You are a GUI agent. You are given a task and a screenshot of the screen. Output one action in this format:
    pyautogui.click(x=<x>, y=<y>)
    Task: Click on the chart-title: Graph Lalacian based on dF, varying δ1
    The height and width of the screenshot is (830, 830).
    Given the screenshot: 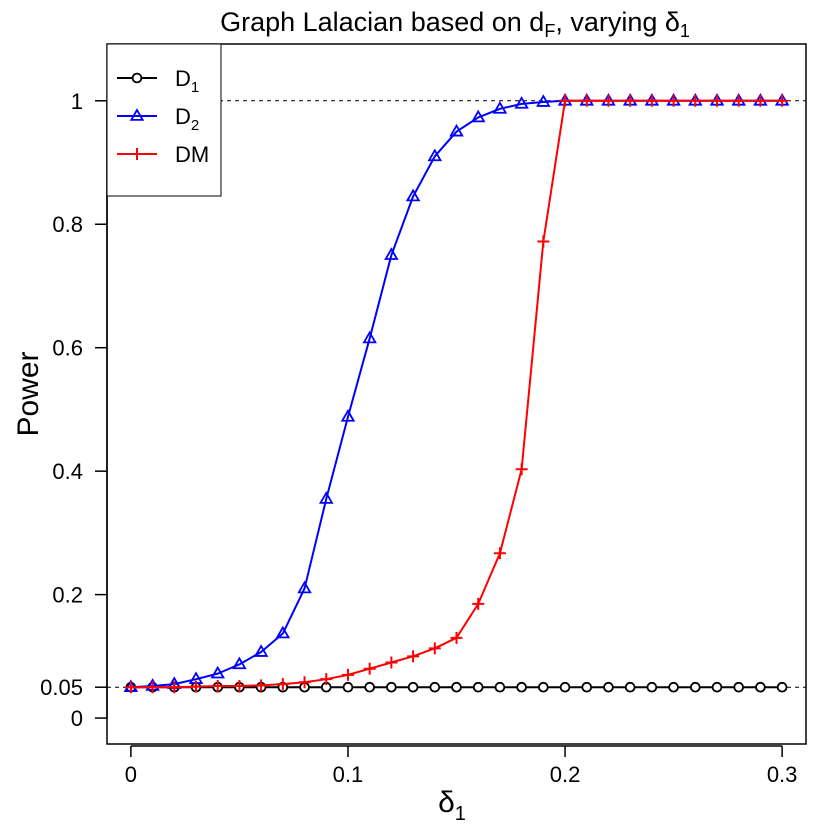 What is the action you would take?
    pyautogui.click(x=455, y=24)
    